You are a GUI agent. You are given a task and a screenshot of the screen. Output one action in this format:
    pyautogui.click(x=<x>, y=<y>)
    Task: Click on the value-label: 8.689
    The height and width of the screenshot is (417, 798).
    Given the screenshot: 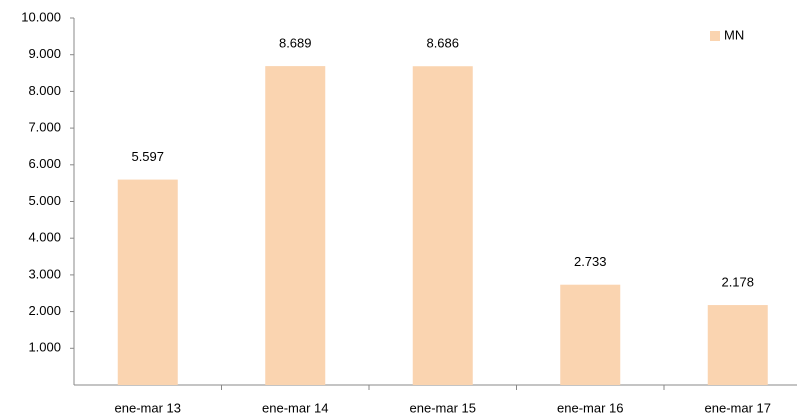 What is the action you would take?
    pyautogui.click(x=295, y=43)
    